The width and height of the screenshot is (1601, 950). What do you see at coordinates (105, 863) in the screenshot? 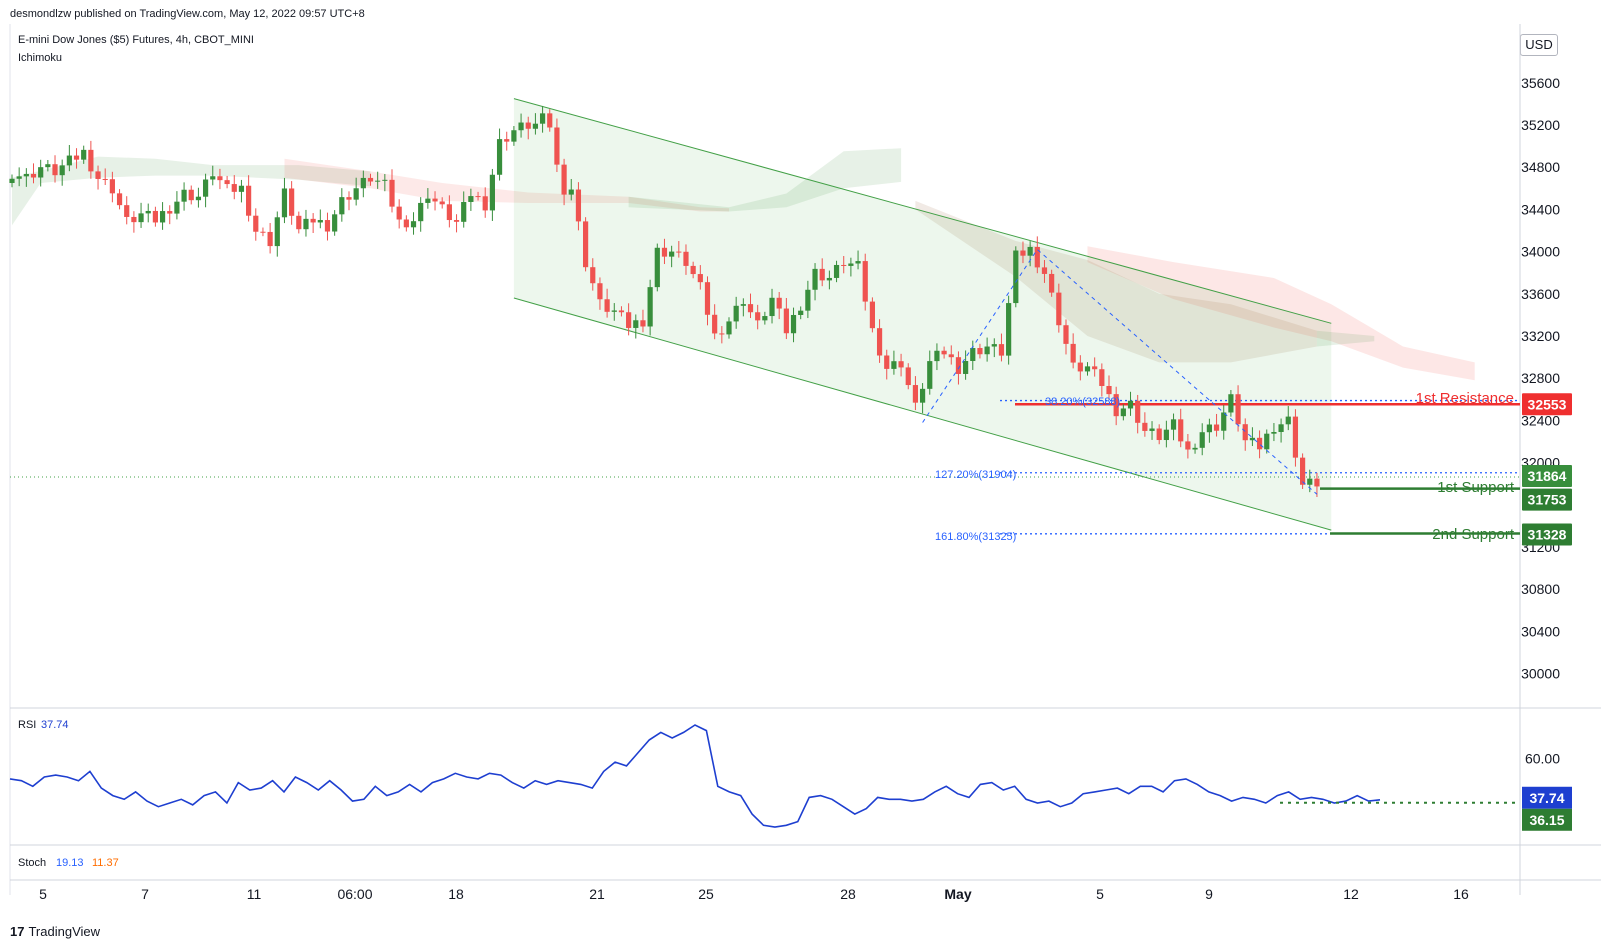
I see `stoch-d-value: 11.37` at bounding box center [105, 863].